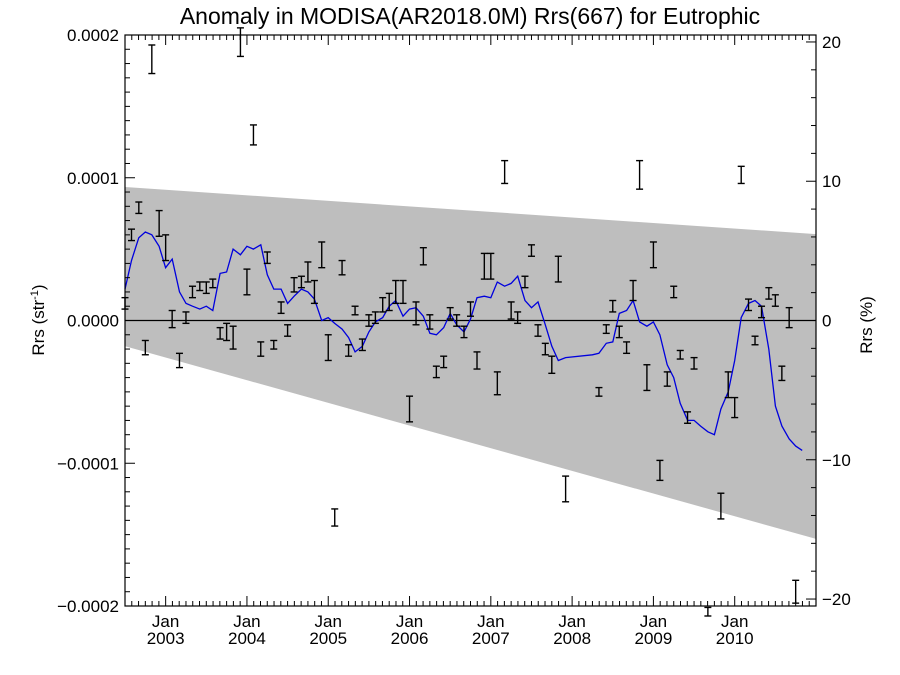 The image size is (900, 675). I want to click on y-right-tick-label: −10, so click(836, 460).